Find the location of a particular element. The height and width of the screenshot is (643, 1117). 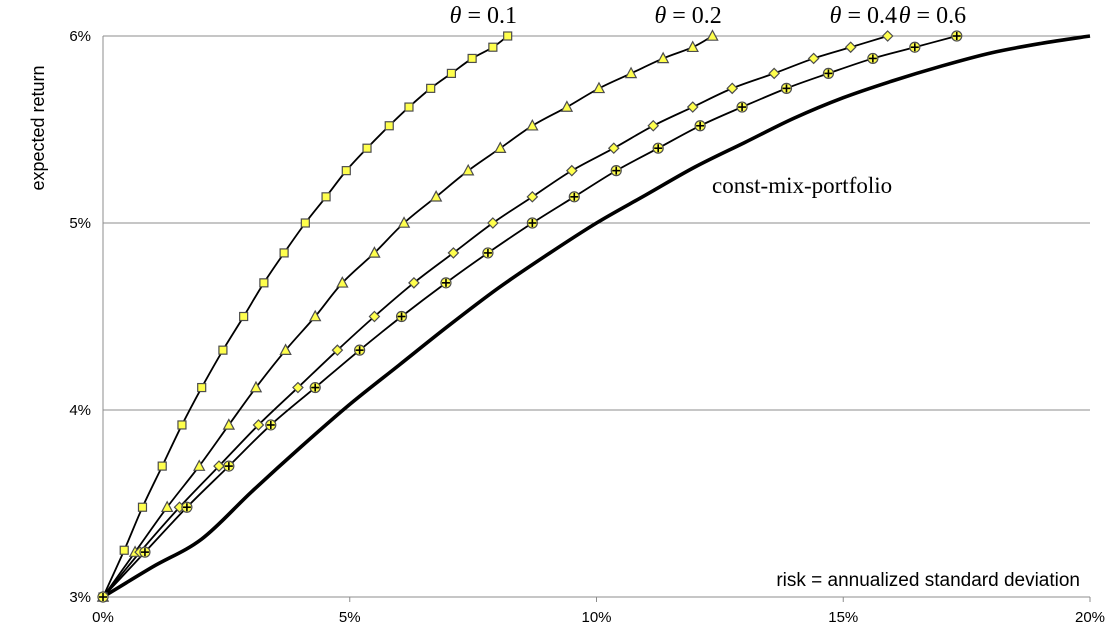

theta-2-series-label: θ = 0.2 is located at coordinates (687, 16).